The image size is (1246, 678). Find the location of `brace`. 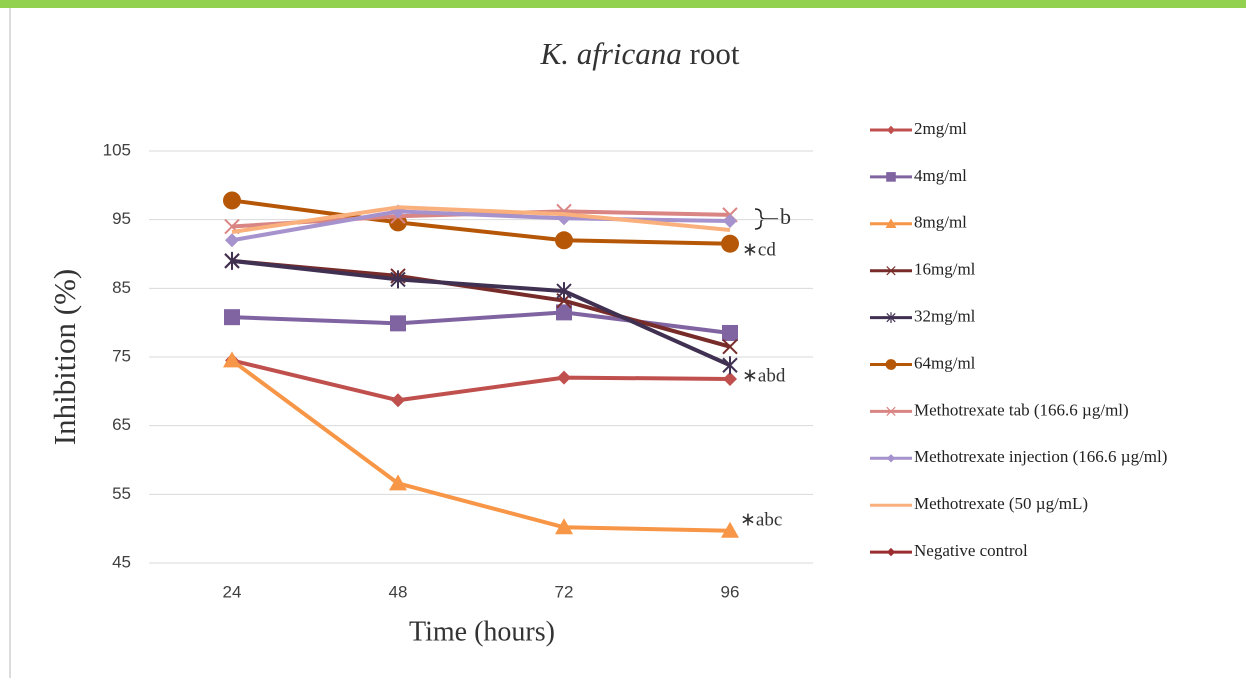

brace is located at coordinates (766, 219).